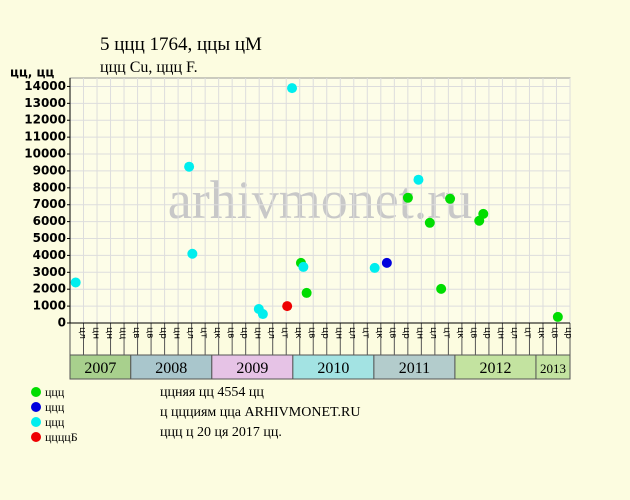 The height and width of the screenshot is (500, 630). I want to click on y-tick-label: 1000, so click(49, 306).